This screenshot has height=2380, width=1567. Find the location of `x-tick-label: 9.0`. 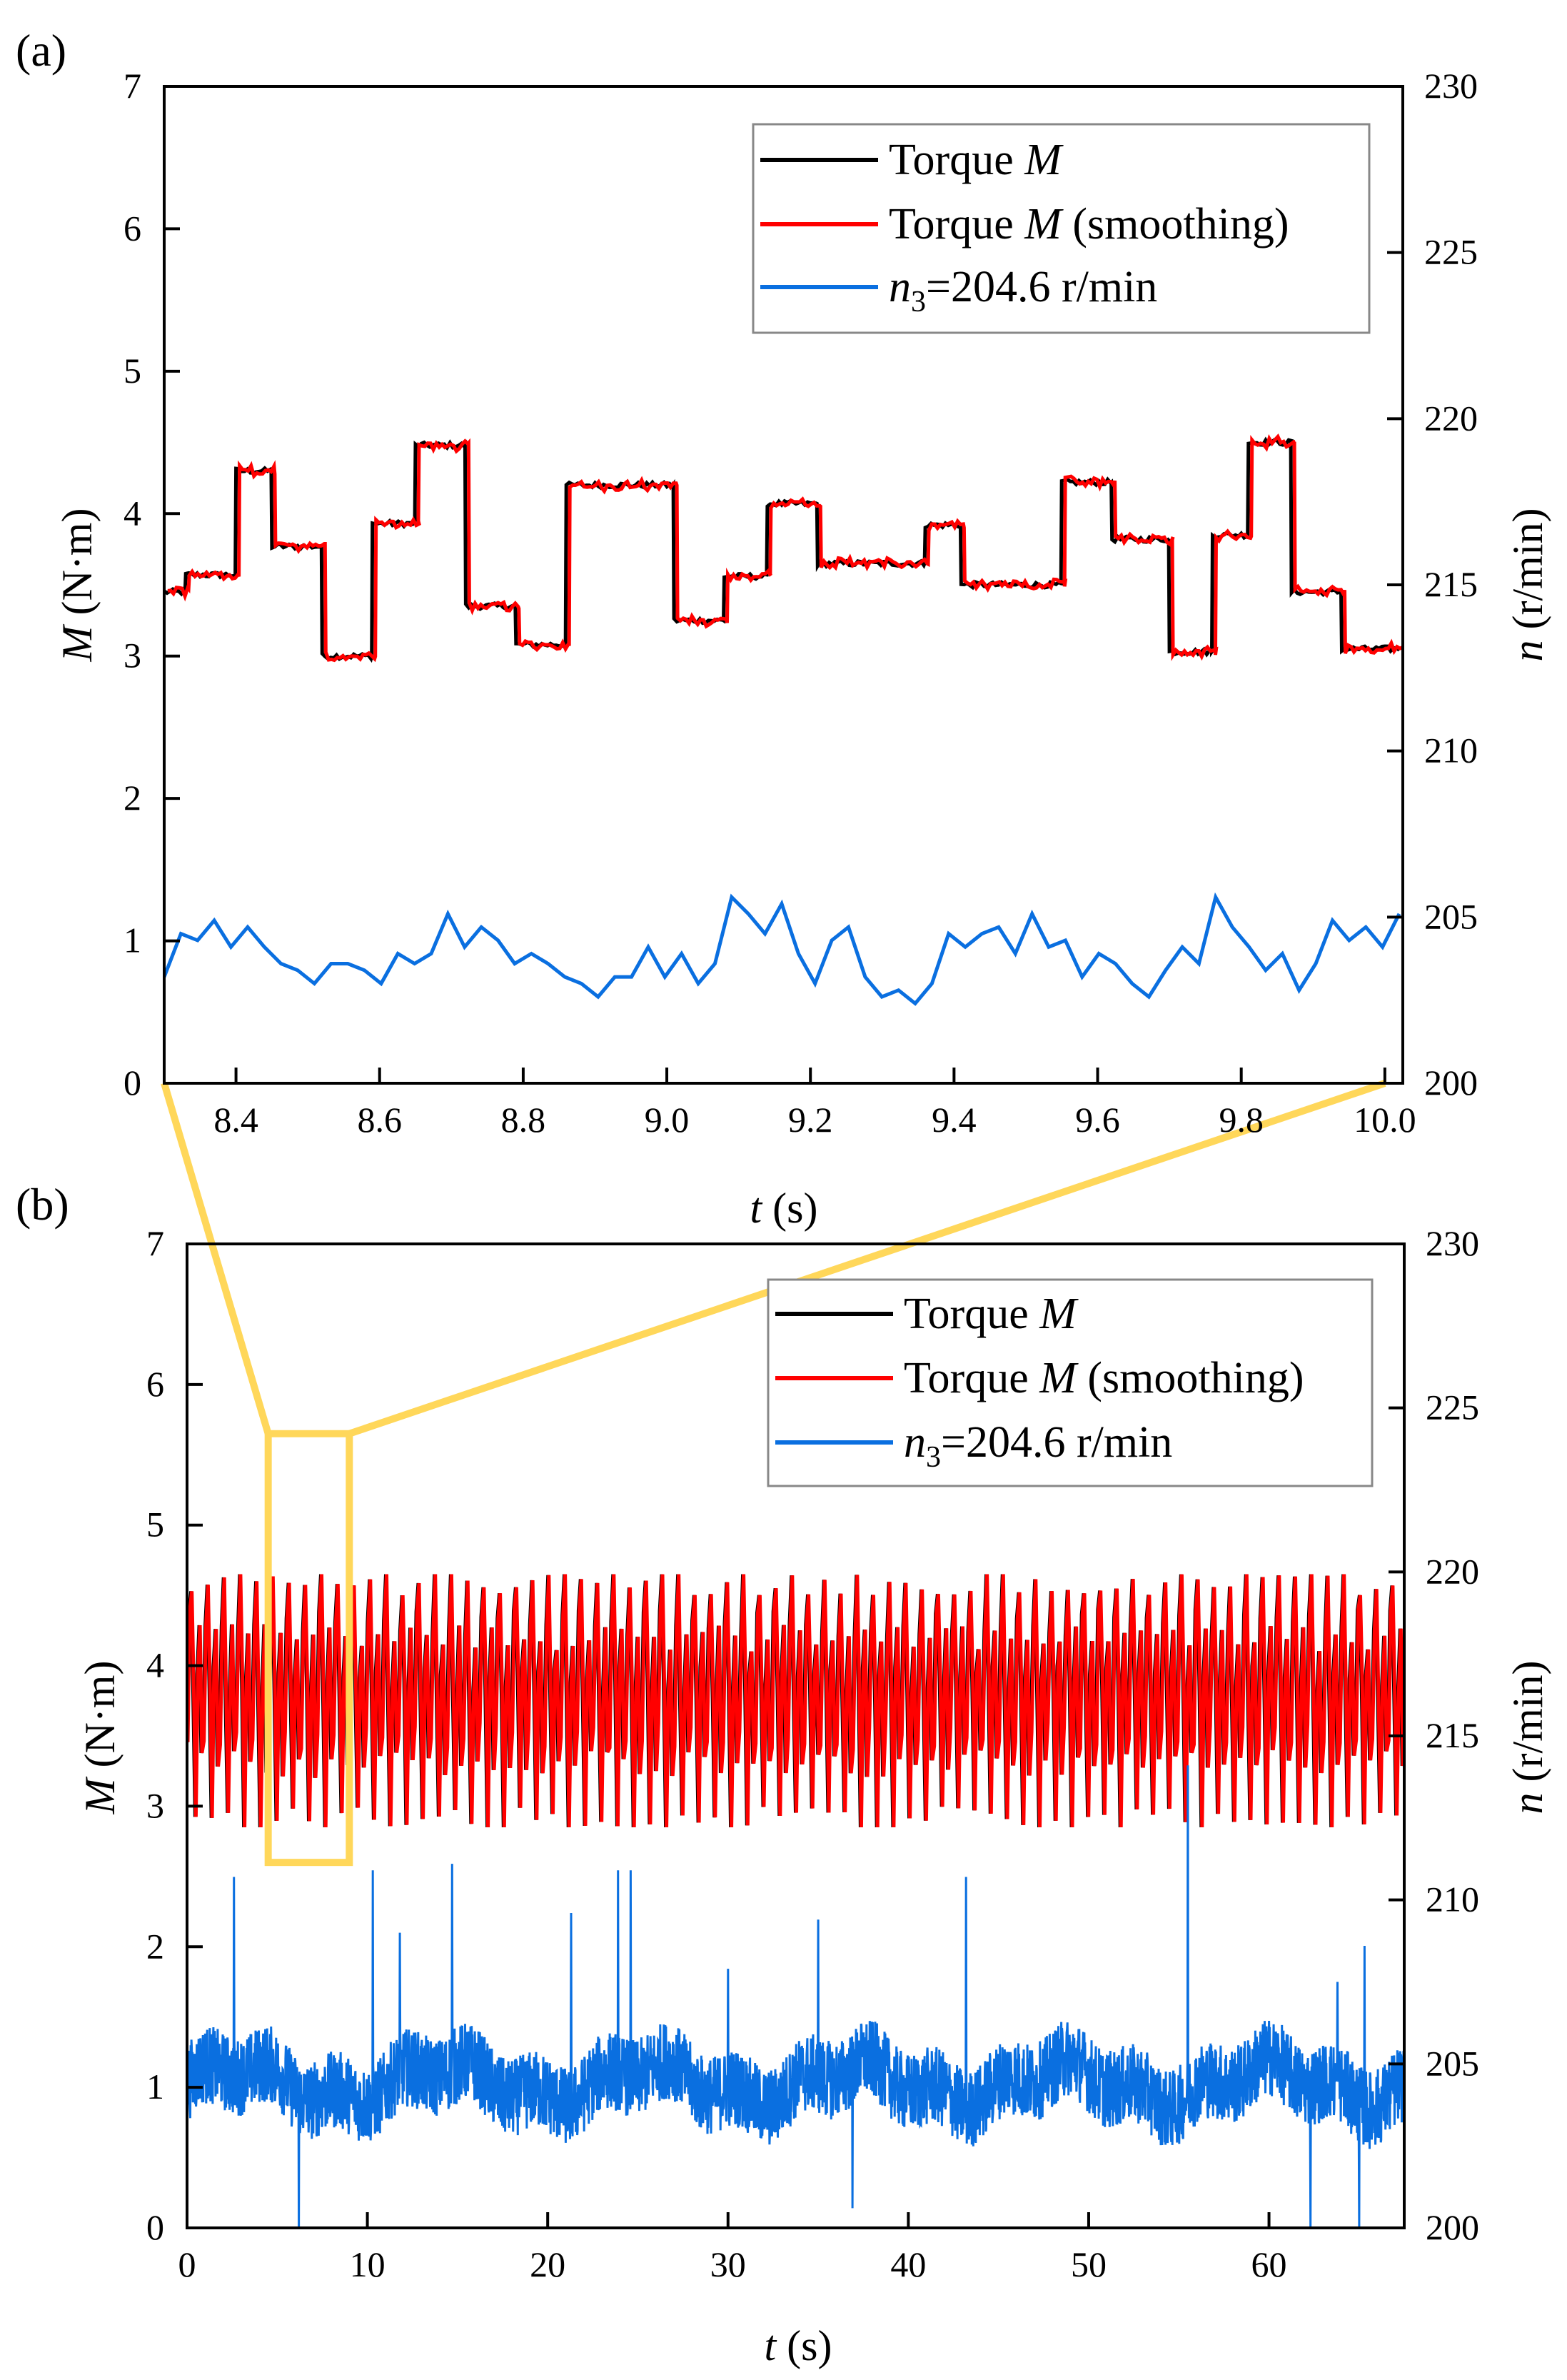

x-tick-label: 9.0 is located at coordinates (667, 1120).